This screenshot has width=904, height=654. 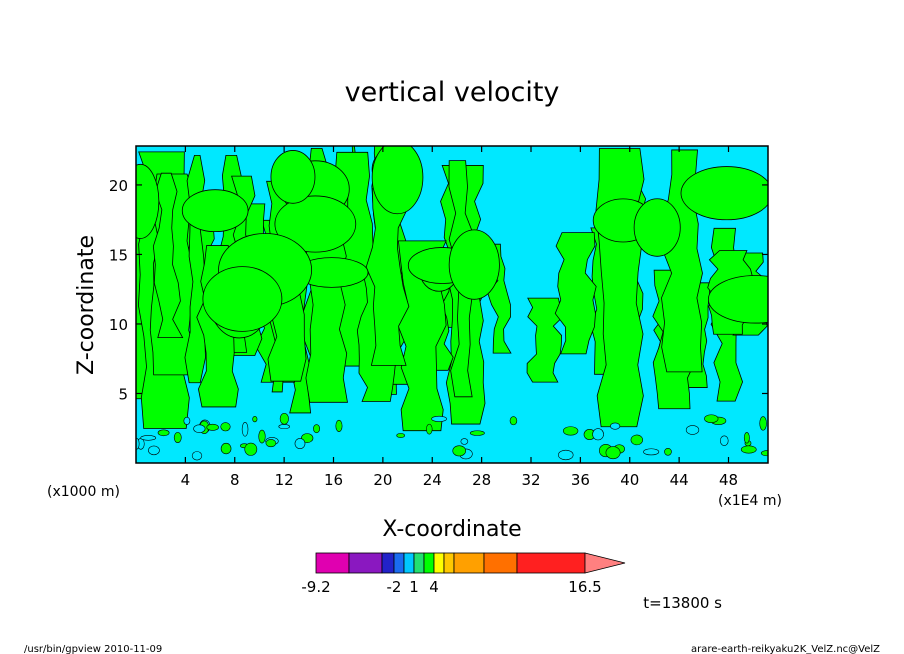 What do you see at coordinates (235, 480) in the screenshot?
I see `x-tick-label: 8` at bounding box center [235, 480].